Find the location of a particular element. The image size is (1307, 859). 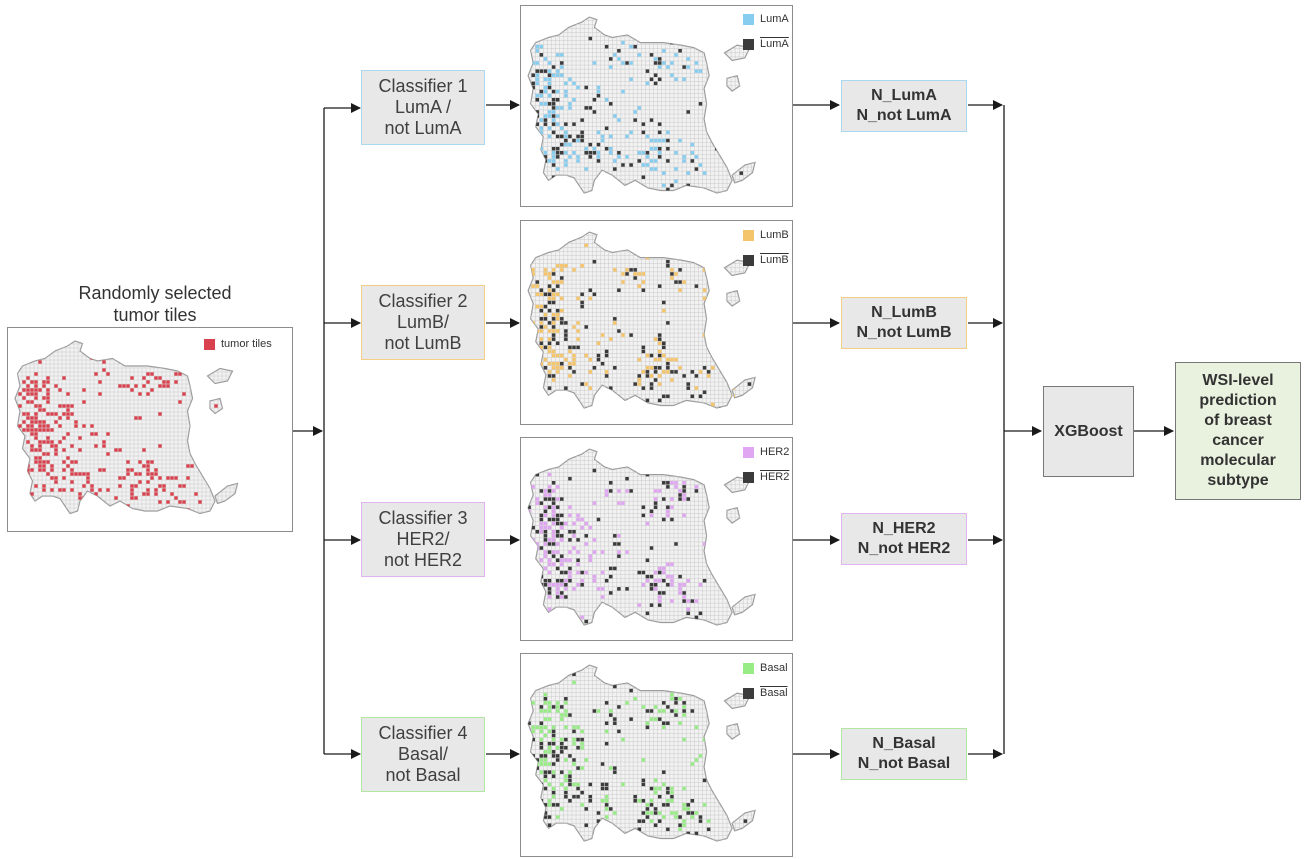

her2-legend-positive: HER2 is located at coordinates (766, 452).